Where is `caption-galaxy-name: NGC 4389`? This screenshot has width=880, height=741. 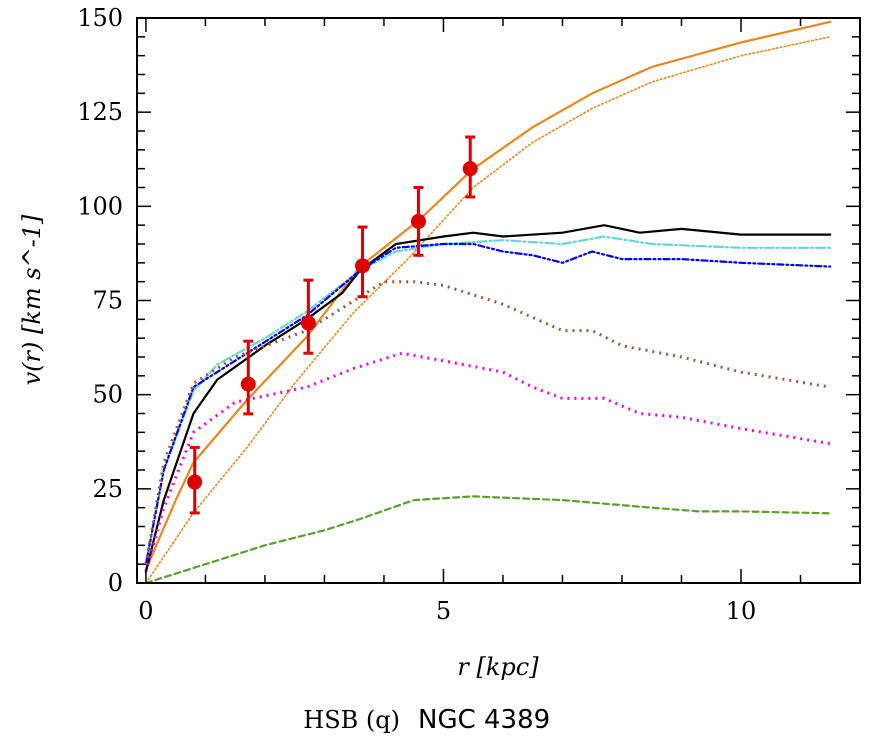
caption-galaxy-name: NGC 4389 is located at coordinates (484, 720).